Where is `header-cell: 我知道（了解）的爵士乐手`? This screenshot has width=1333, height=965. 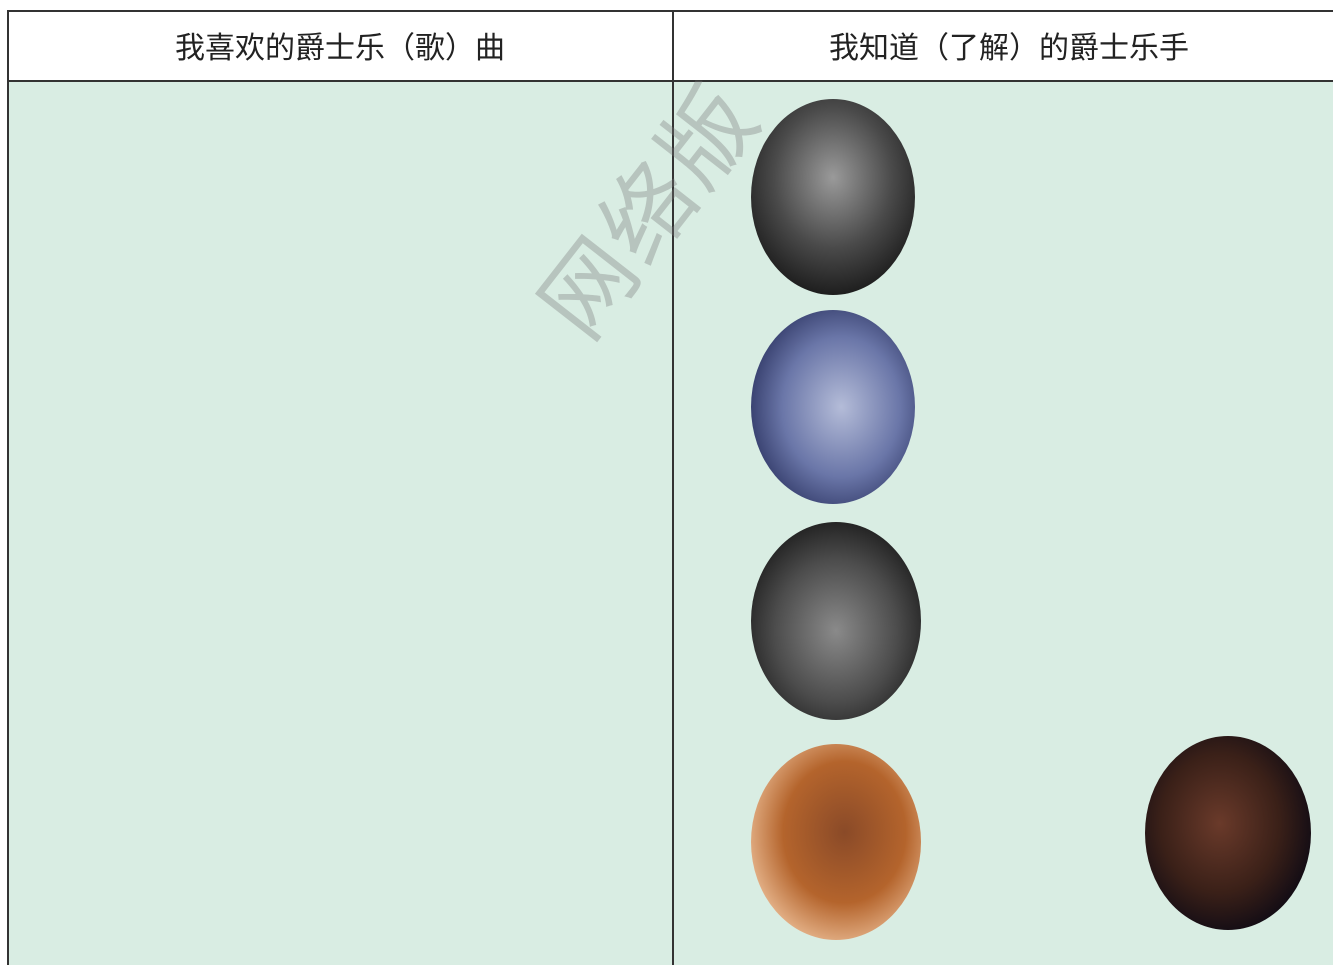
header-cell: 我知道（了解）的爵士乐手 is located at coordinates (1003, 46).